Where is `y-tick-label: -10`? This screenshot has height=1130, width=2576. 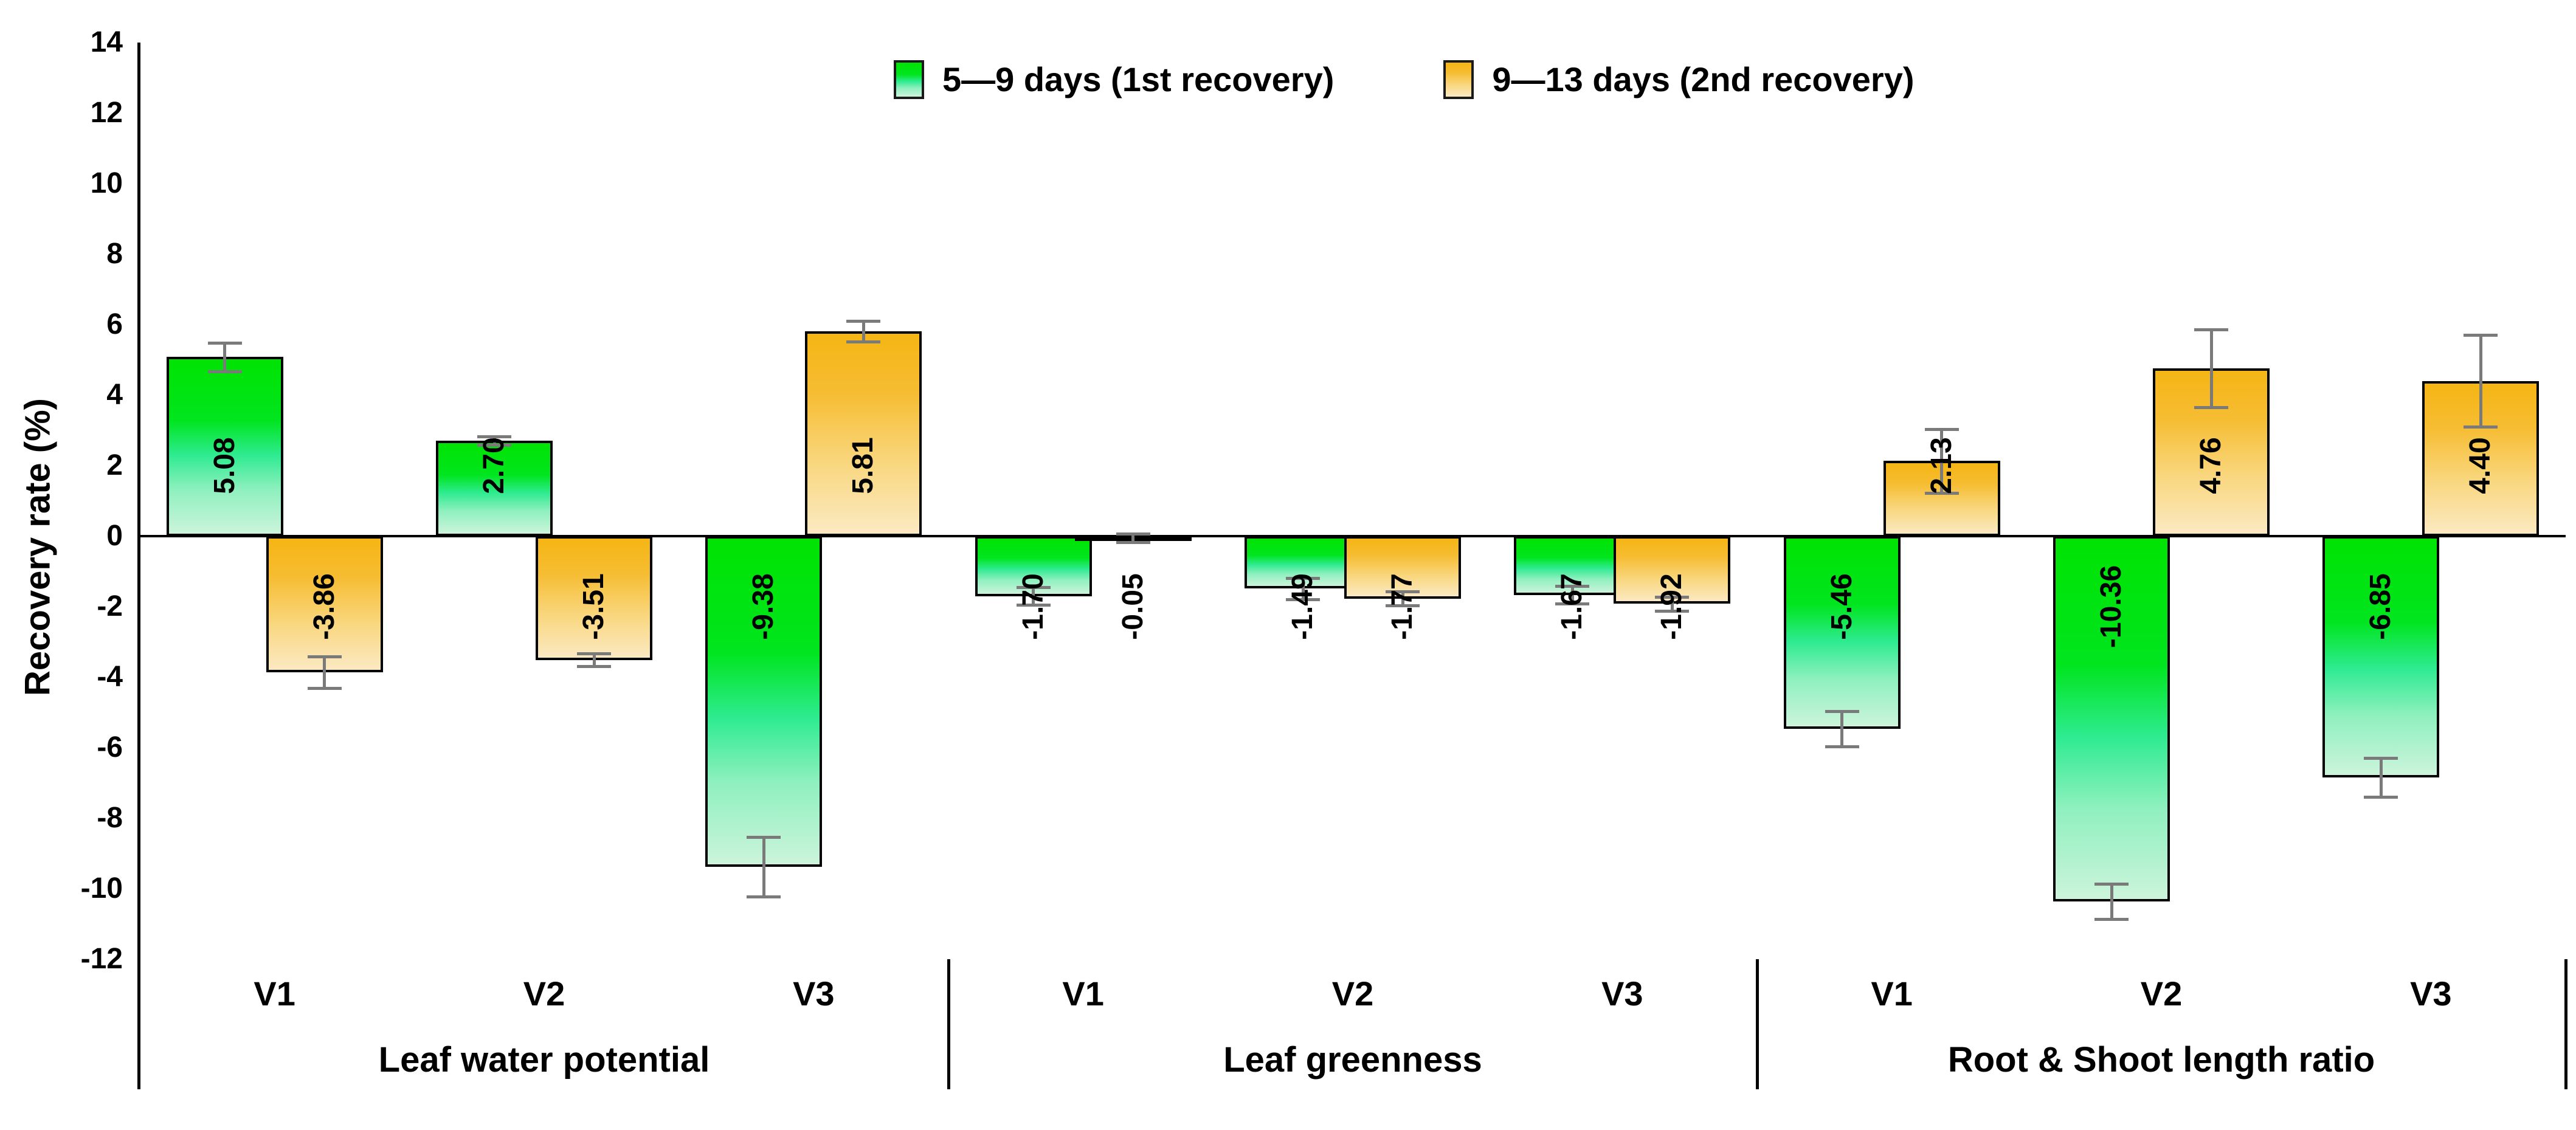
y-tick-label: -10 is located at coordinates (101, 888).